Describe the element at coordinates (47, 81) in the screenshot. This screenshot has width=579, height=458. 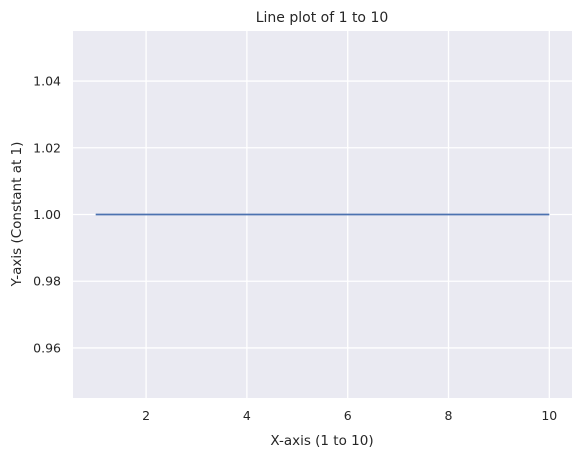
I see `y-tick-label: 1.04` at that location.